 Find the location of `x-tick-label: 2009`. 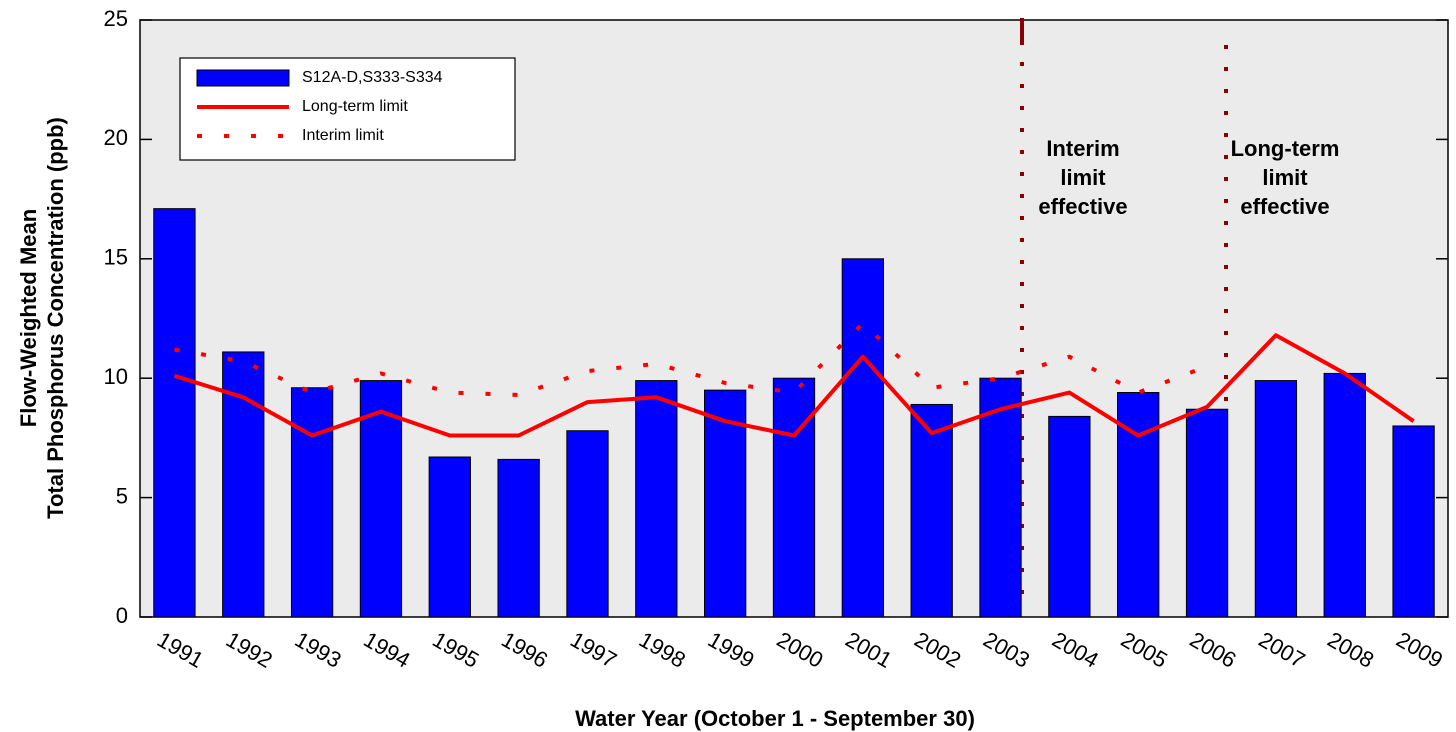

x-tick-label: 2009 is located at coordinates (1419, 650).